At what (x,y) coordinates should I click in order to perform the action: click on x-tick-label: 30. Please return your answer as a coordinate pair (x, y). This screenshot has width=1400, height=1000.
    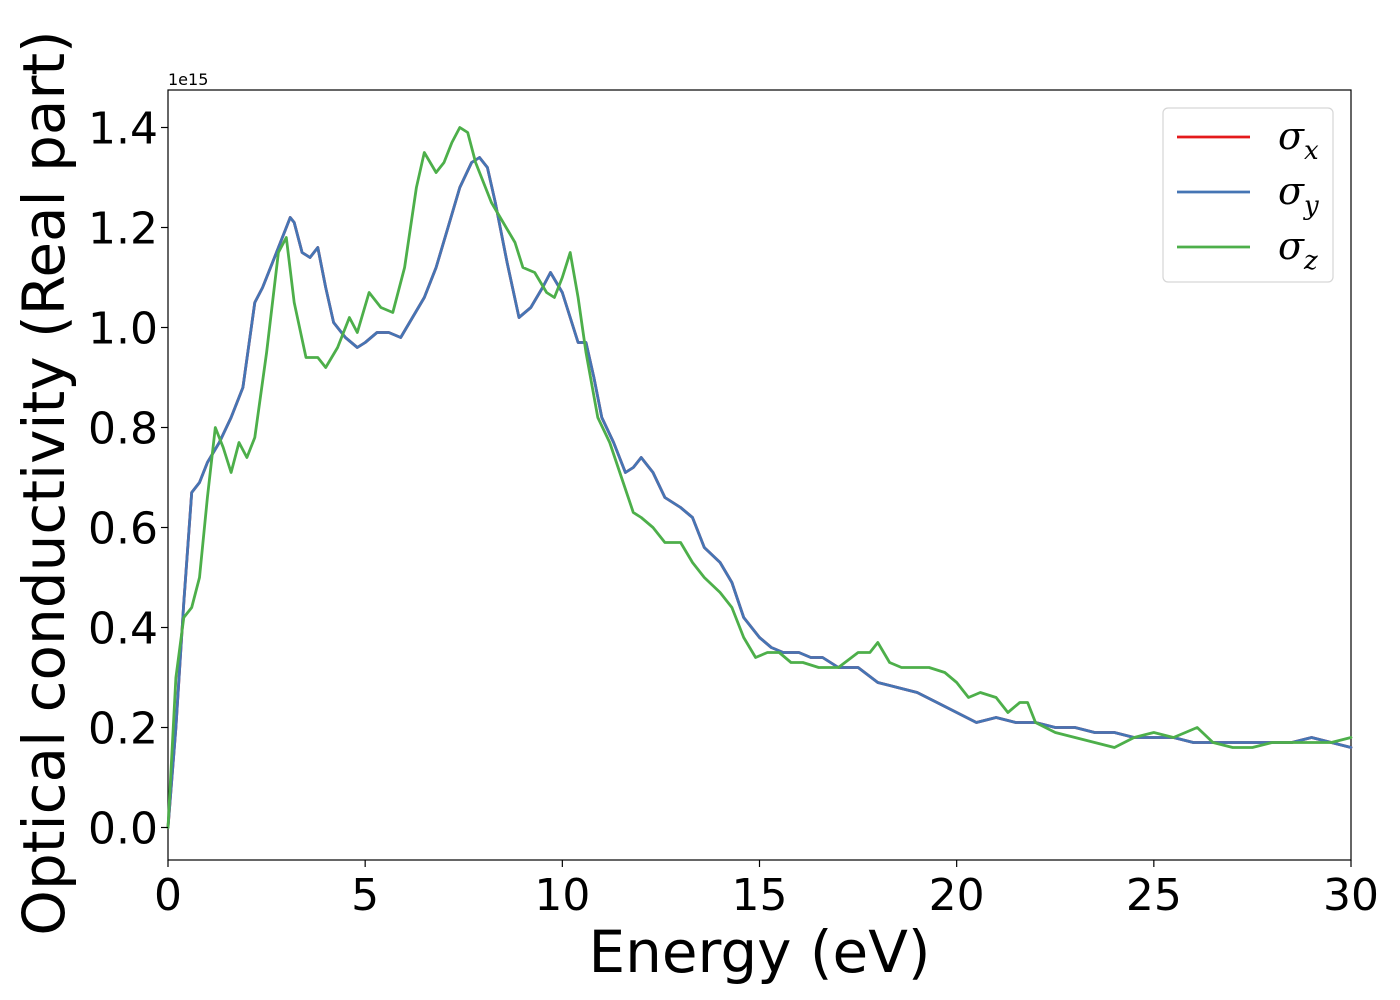
    Looking at the image, I should click on (1351, 895).